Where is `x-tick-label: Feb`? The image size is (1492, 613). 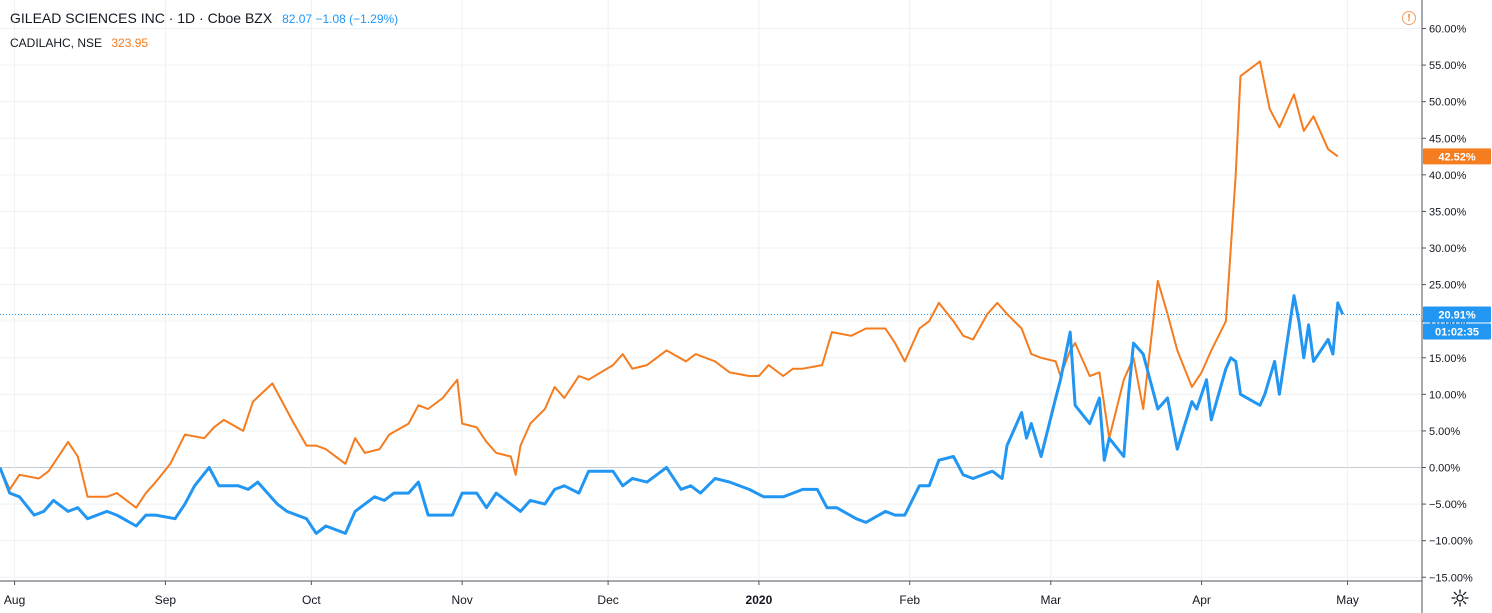 x-tick-label: Feb is located at coordinates (909, 600).